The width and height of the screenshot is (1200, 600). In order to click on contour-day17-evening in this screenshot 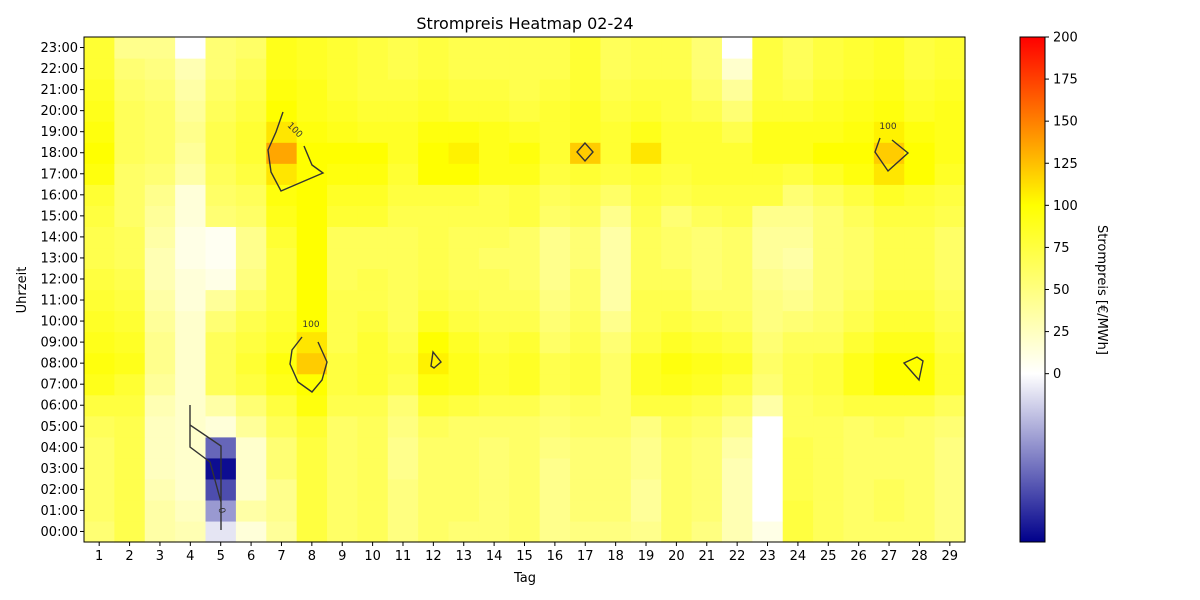, I will do `click(585, 152)`.